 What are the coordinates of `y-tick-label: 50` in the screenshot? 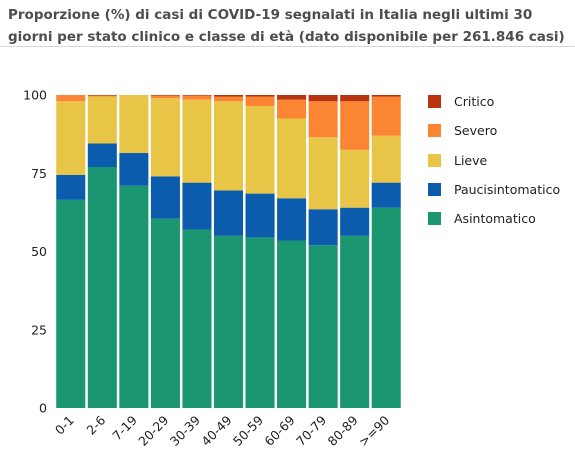 It's located at (39, 251).